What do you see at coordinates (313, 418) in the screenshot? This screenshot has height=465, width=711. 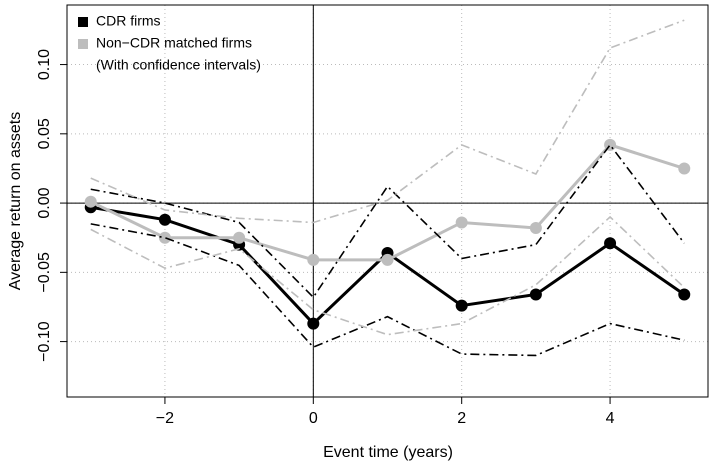 I see `x-tick-label: 0` at bounding box center [313, 418].